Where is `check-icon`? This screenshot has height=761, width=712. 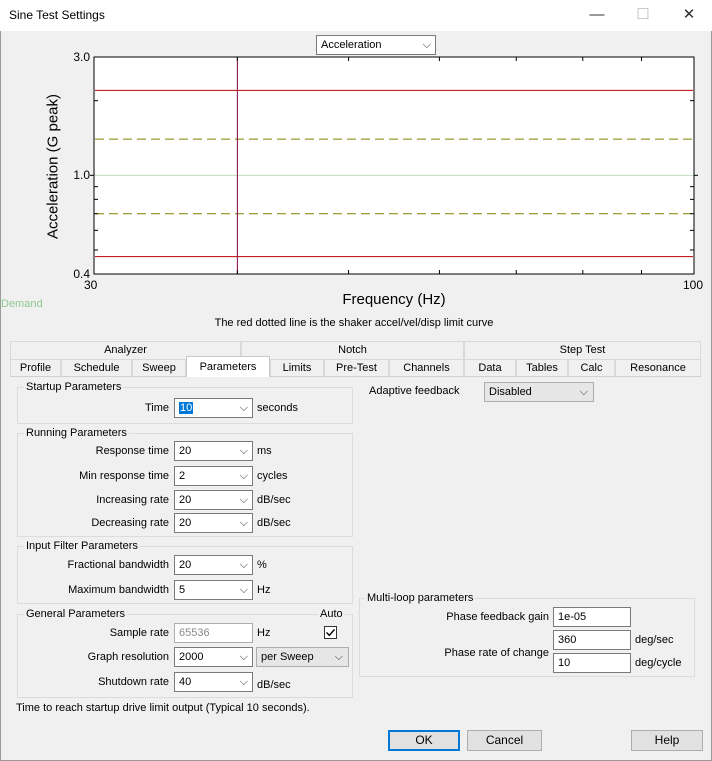 check-icon is located at coordinates (331, 633).